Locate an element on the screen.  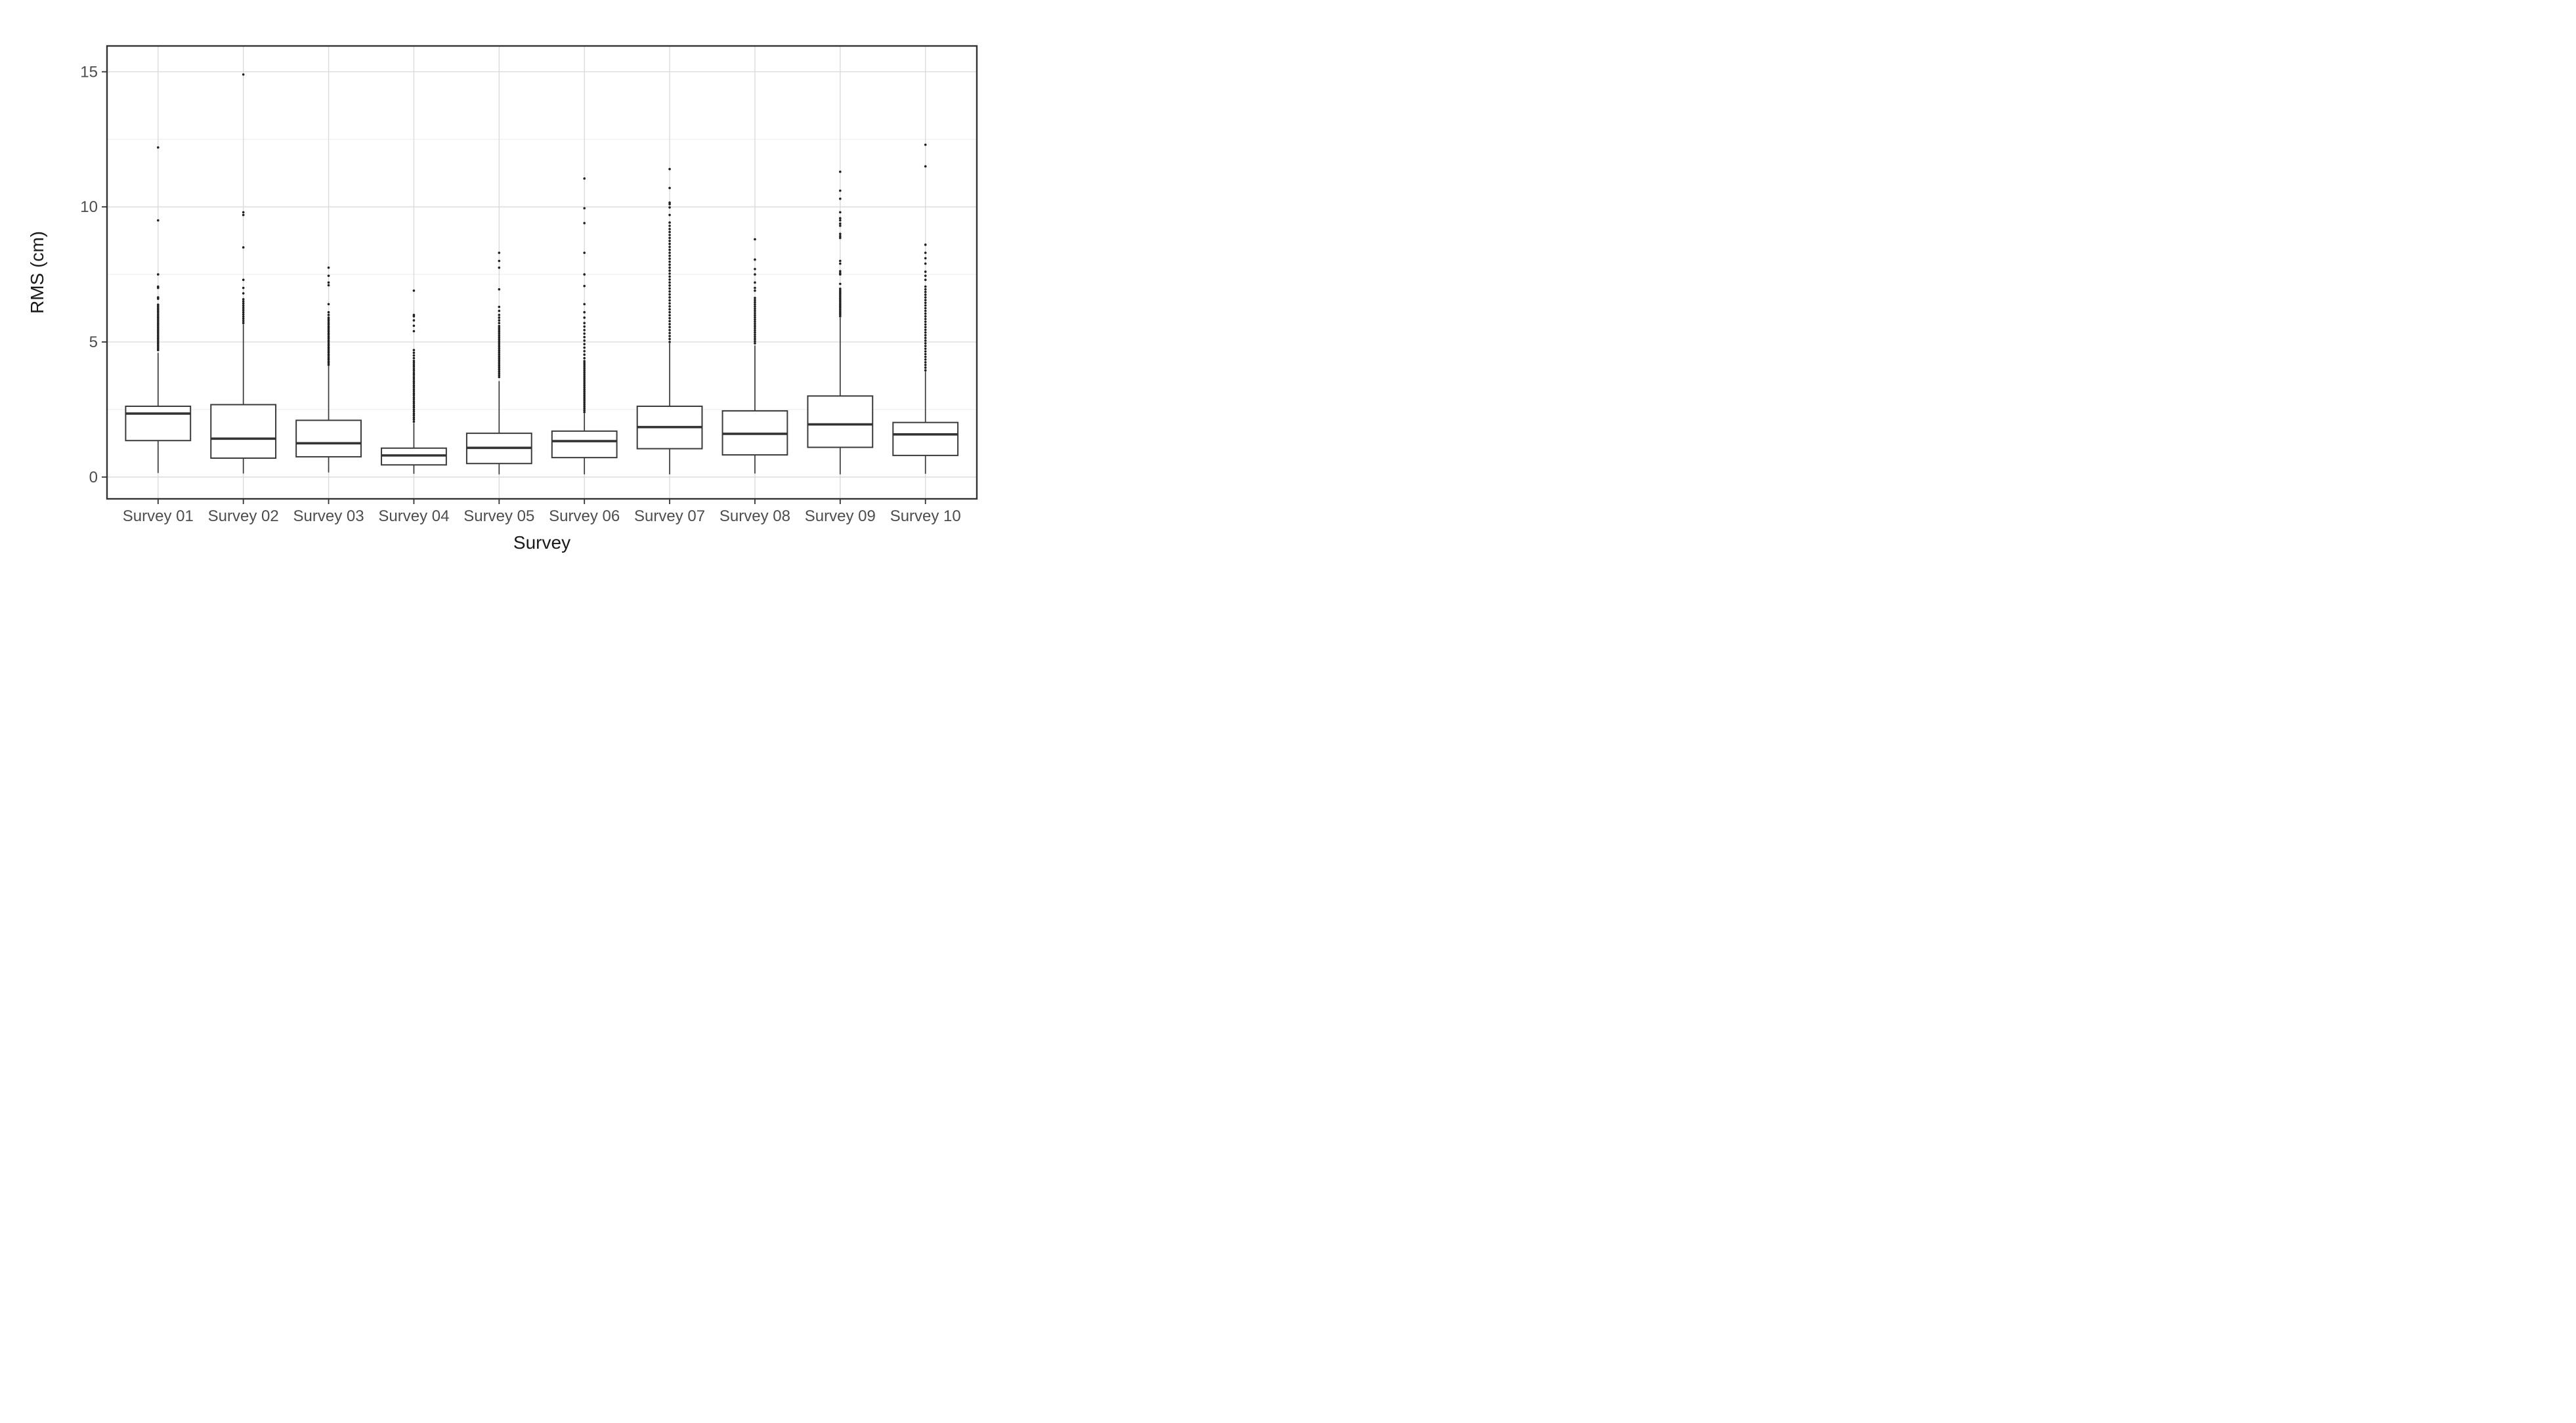
x-tick-label: Survey 04 is located at coordinates (414, 516).